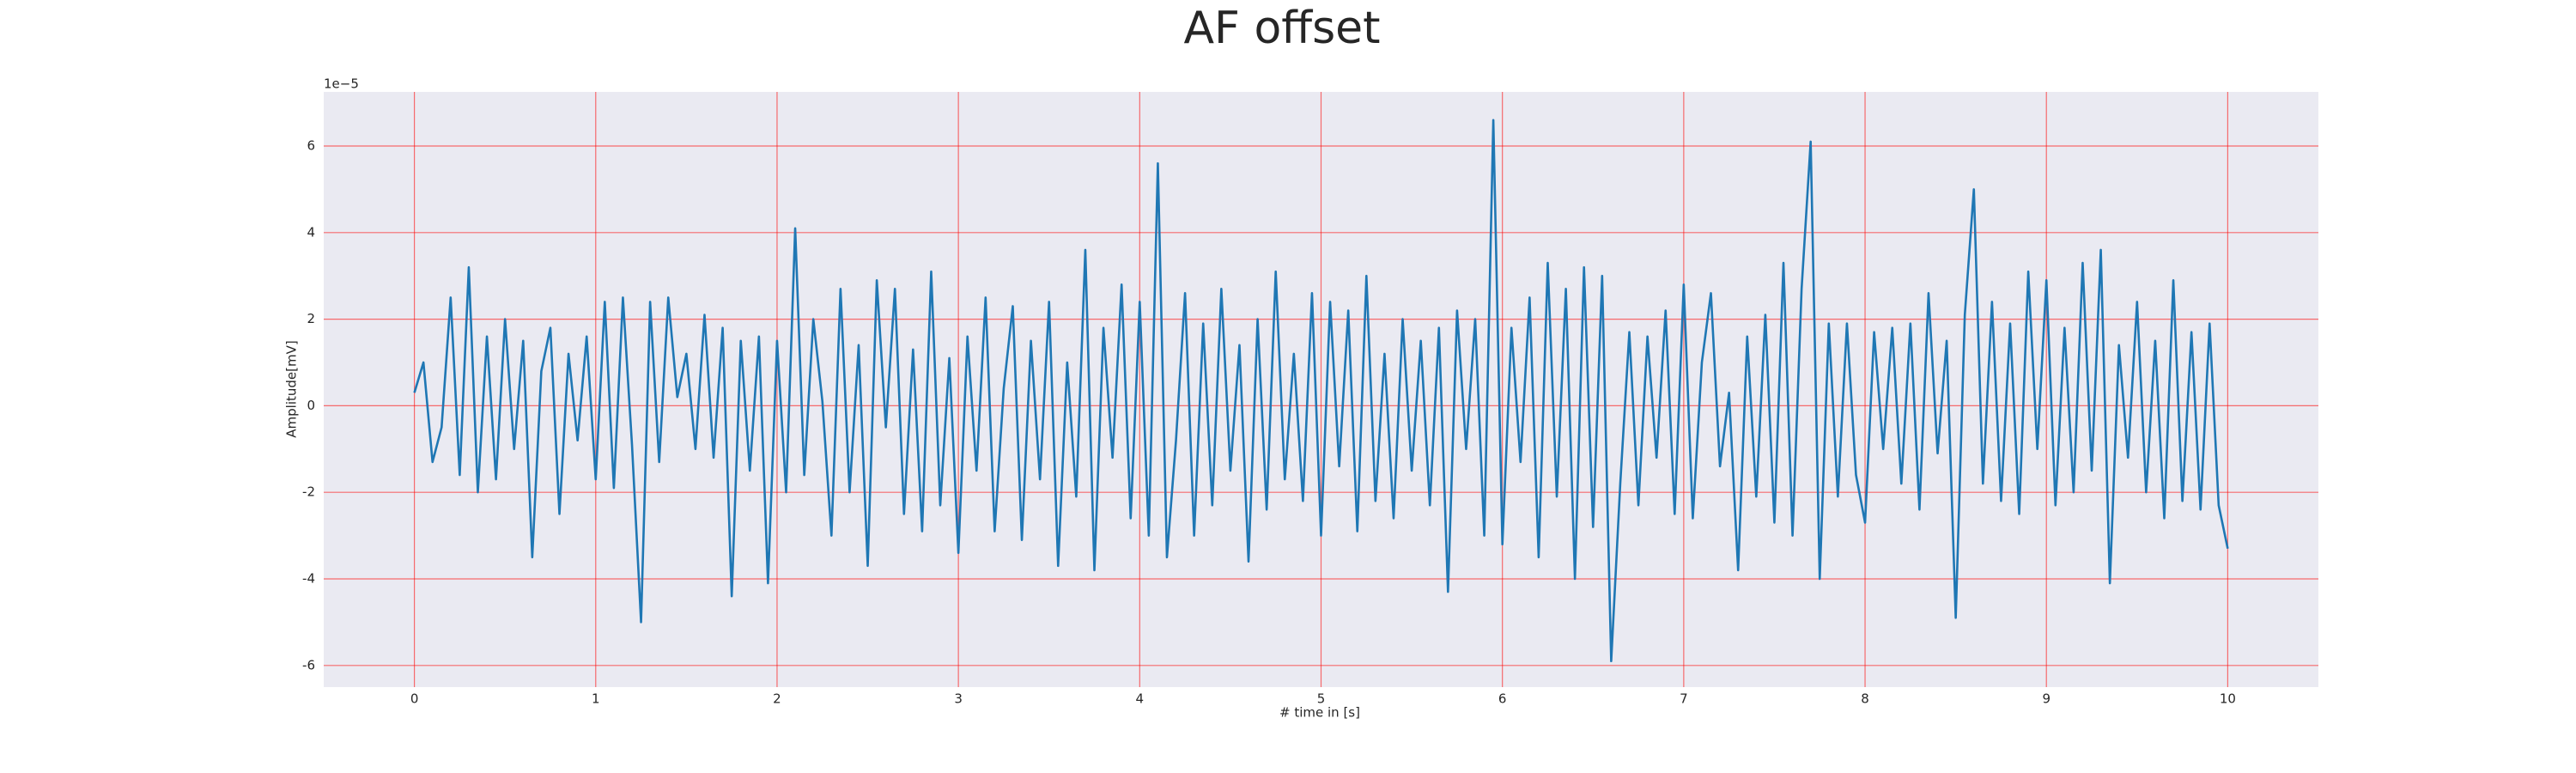 The height and width of the screenshot is (773, 2576). What do you see at coordinates (1502, 699) in the screenshot?
I see `x-tick-label: 6` at bounding box center [1502, 699].